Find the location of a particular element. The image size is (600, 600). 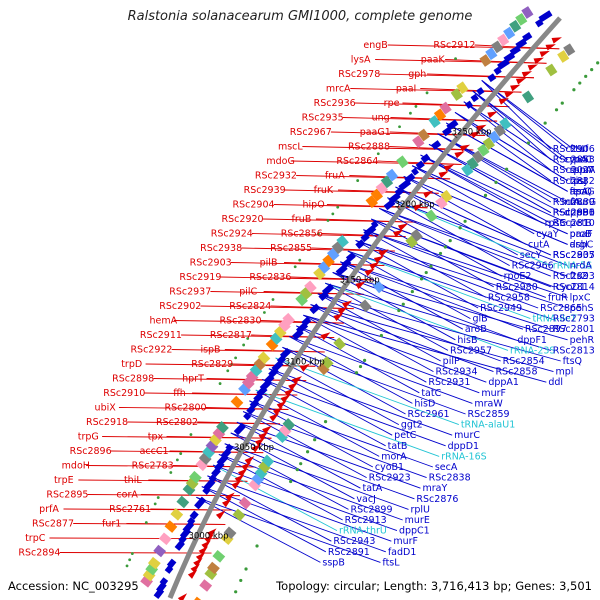

gene-label-forward: RSc2836 is located at coordinates (270, 277).